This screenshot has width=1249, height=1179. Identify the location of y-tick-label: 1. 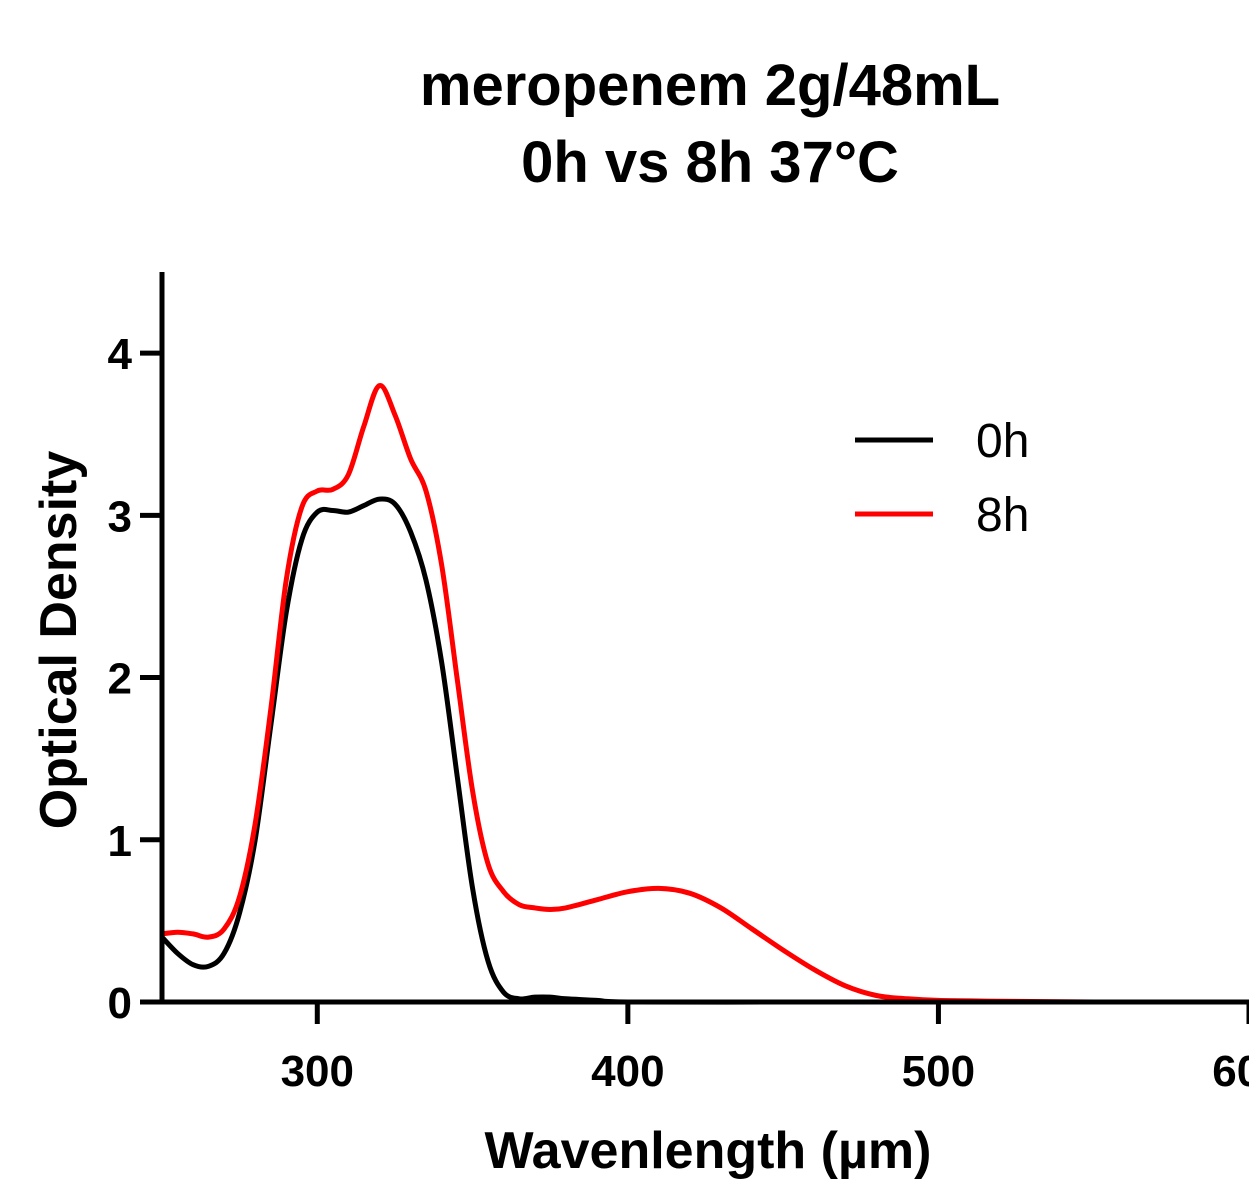
(120, 841).